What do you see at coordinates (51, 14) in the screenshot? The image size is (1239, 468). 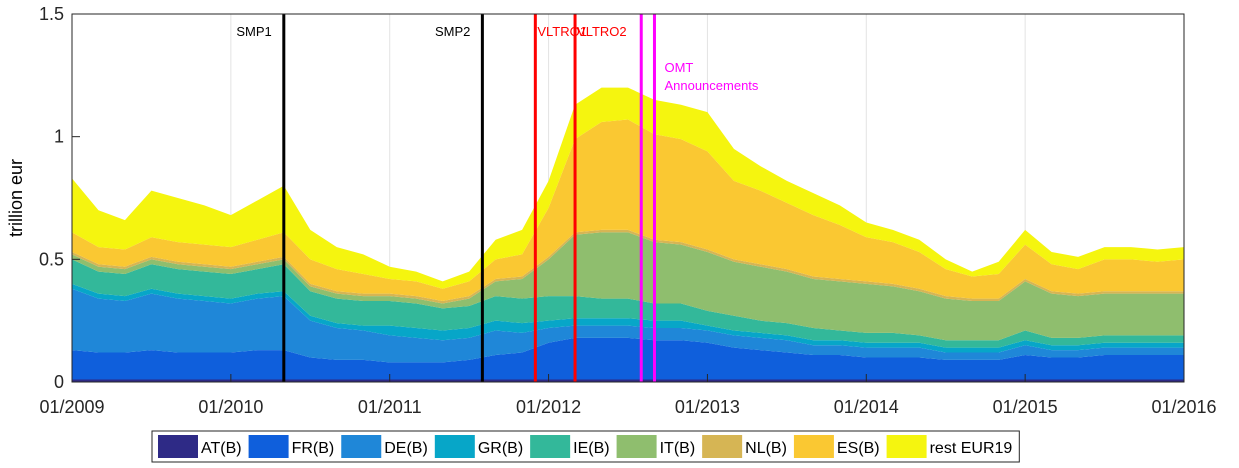 I see `y-tick-label: 1.5` at bounding box center [51, 14].